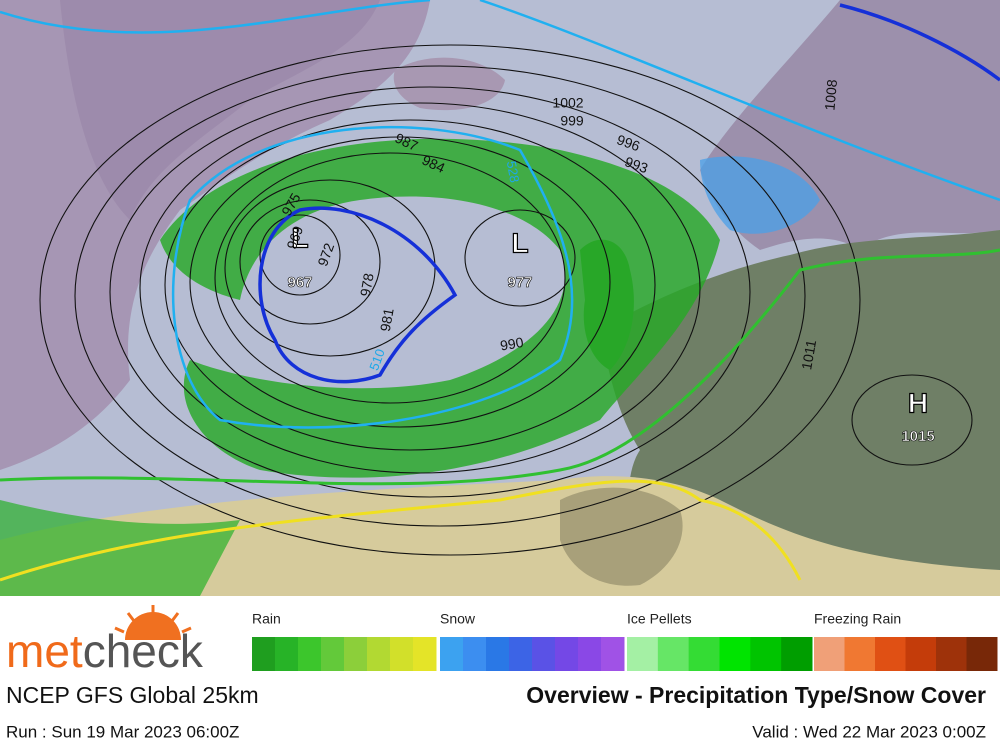 This screenshot has height=749, width=1000. What do you see at coordinates (567, 103) in the screenshot?
I see `isobar-label: 1002` at bounding box center [567, 103].